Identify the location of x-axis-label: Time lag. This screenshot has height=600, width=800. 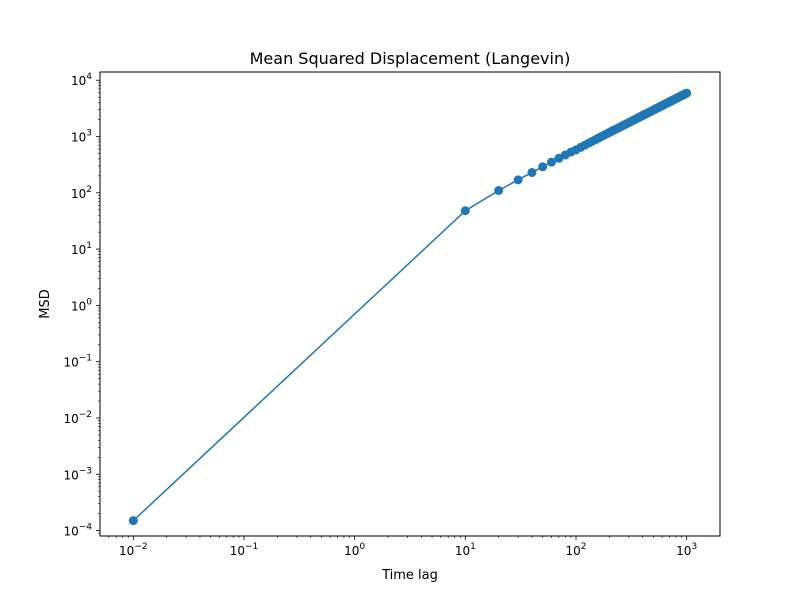
(409, 575).